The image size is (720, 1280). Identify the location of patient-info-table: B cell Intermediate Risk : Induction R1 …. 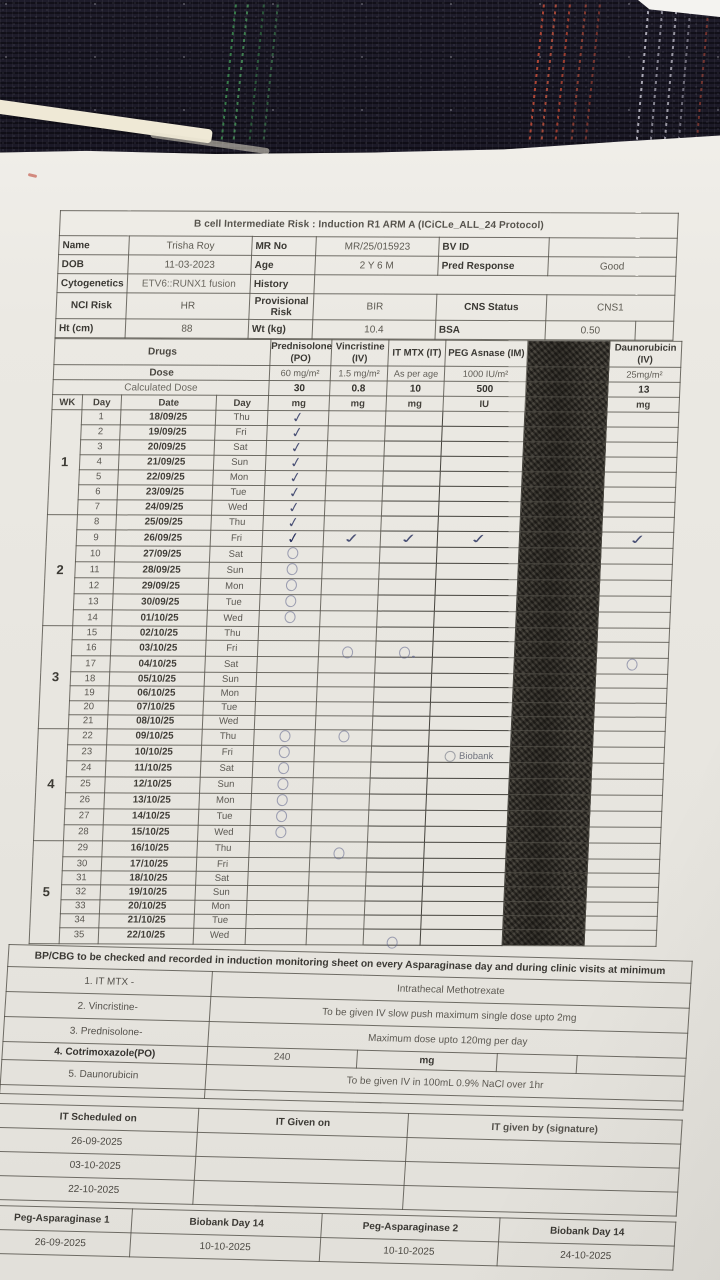
(366, 275).